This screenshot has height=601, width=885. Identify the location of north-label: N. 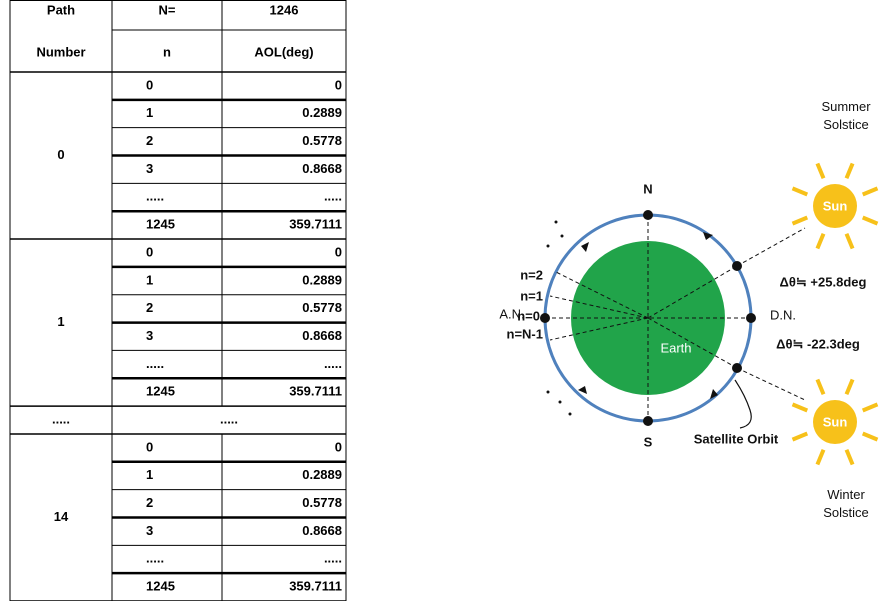
(647, 188).